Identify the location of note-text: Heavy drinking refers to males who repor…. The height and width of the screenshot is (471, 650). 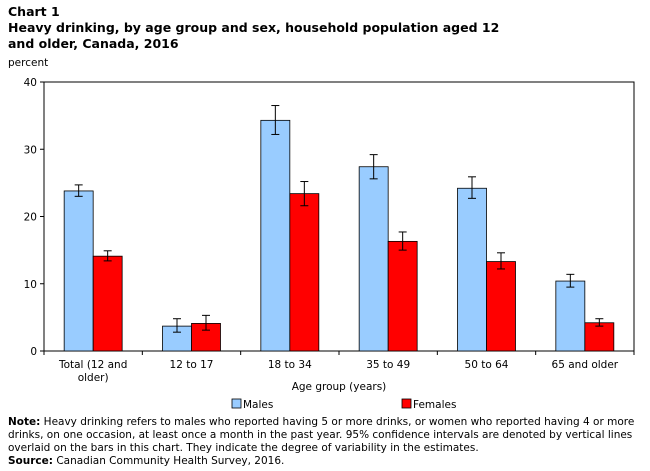
(321, 435).